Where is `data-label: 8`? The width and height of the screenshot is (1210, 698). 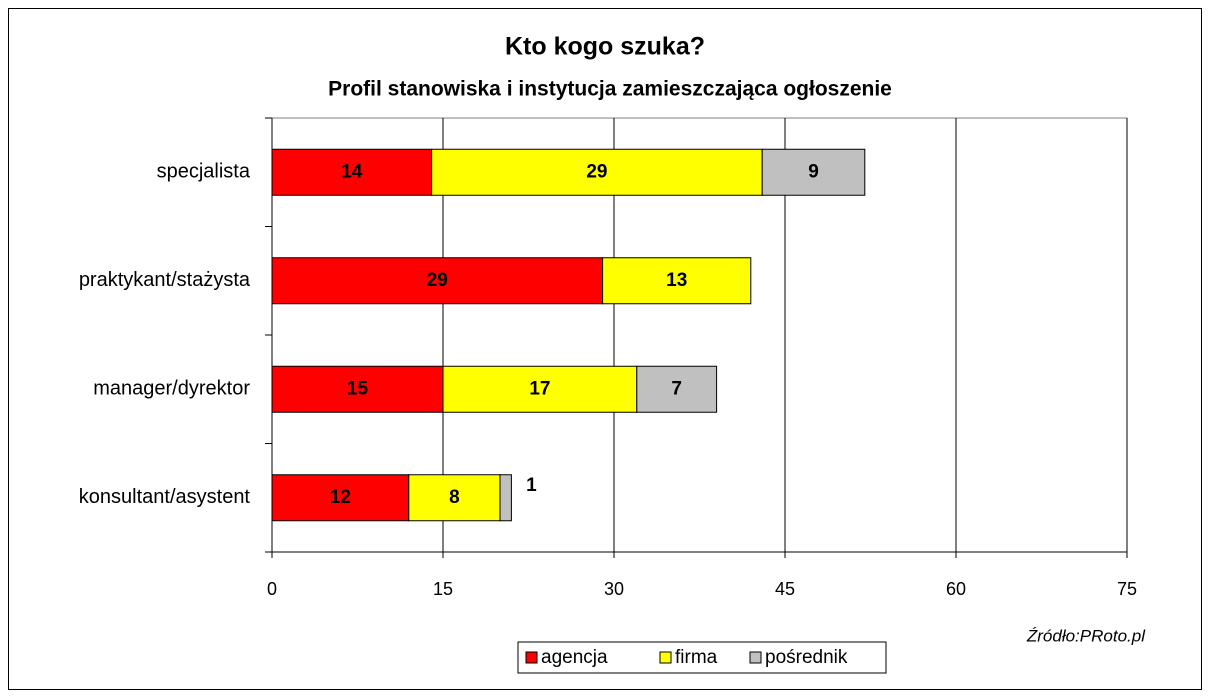
data-label: 8 is located at coordinates (454, 497).